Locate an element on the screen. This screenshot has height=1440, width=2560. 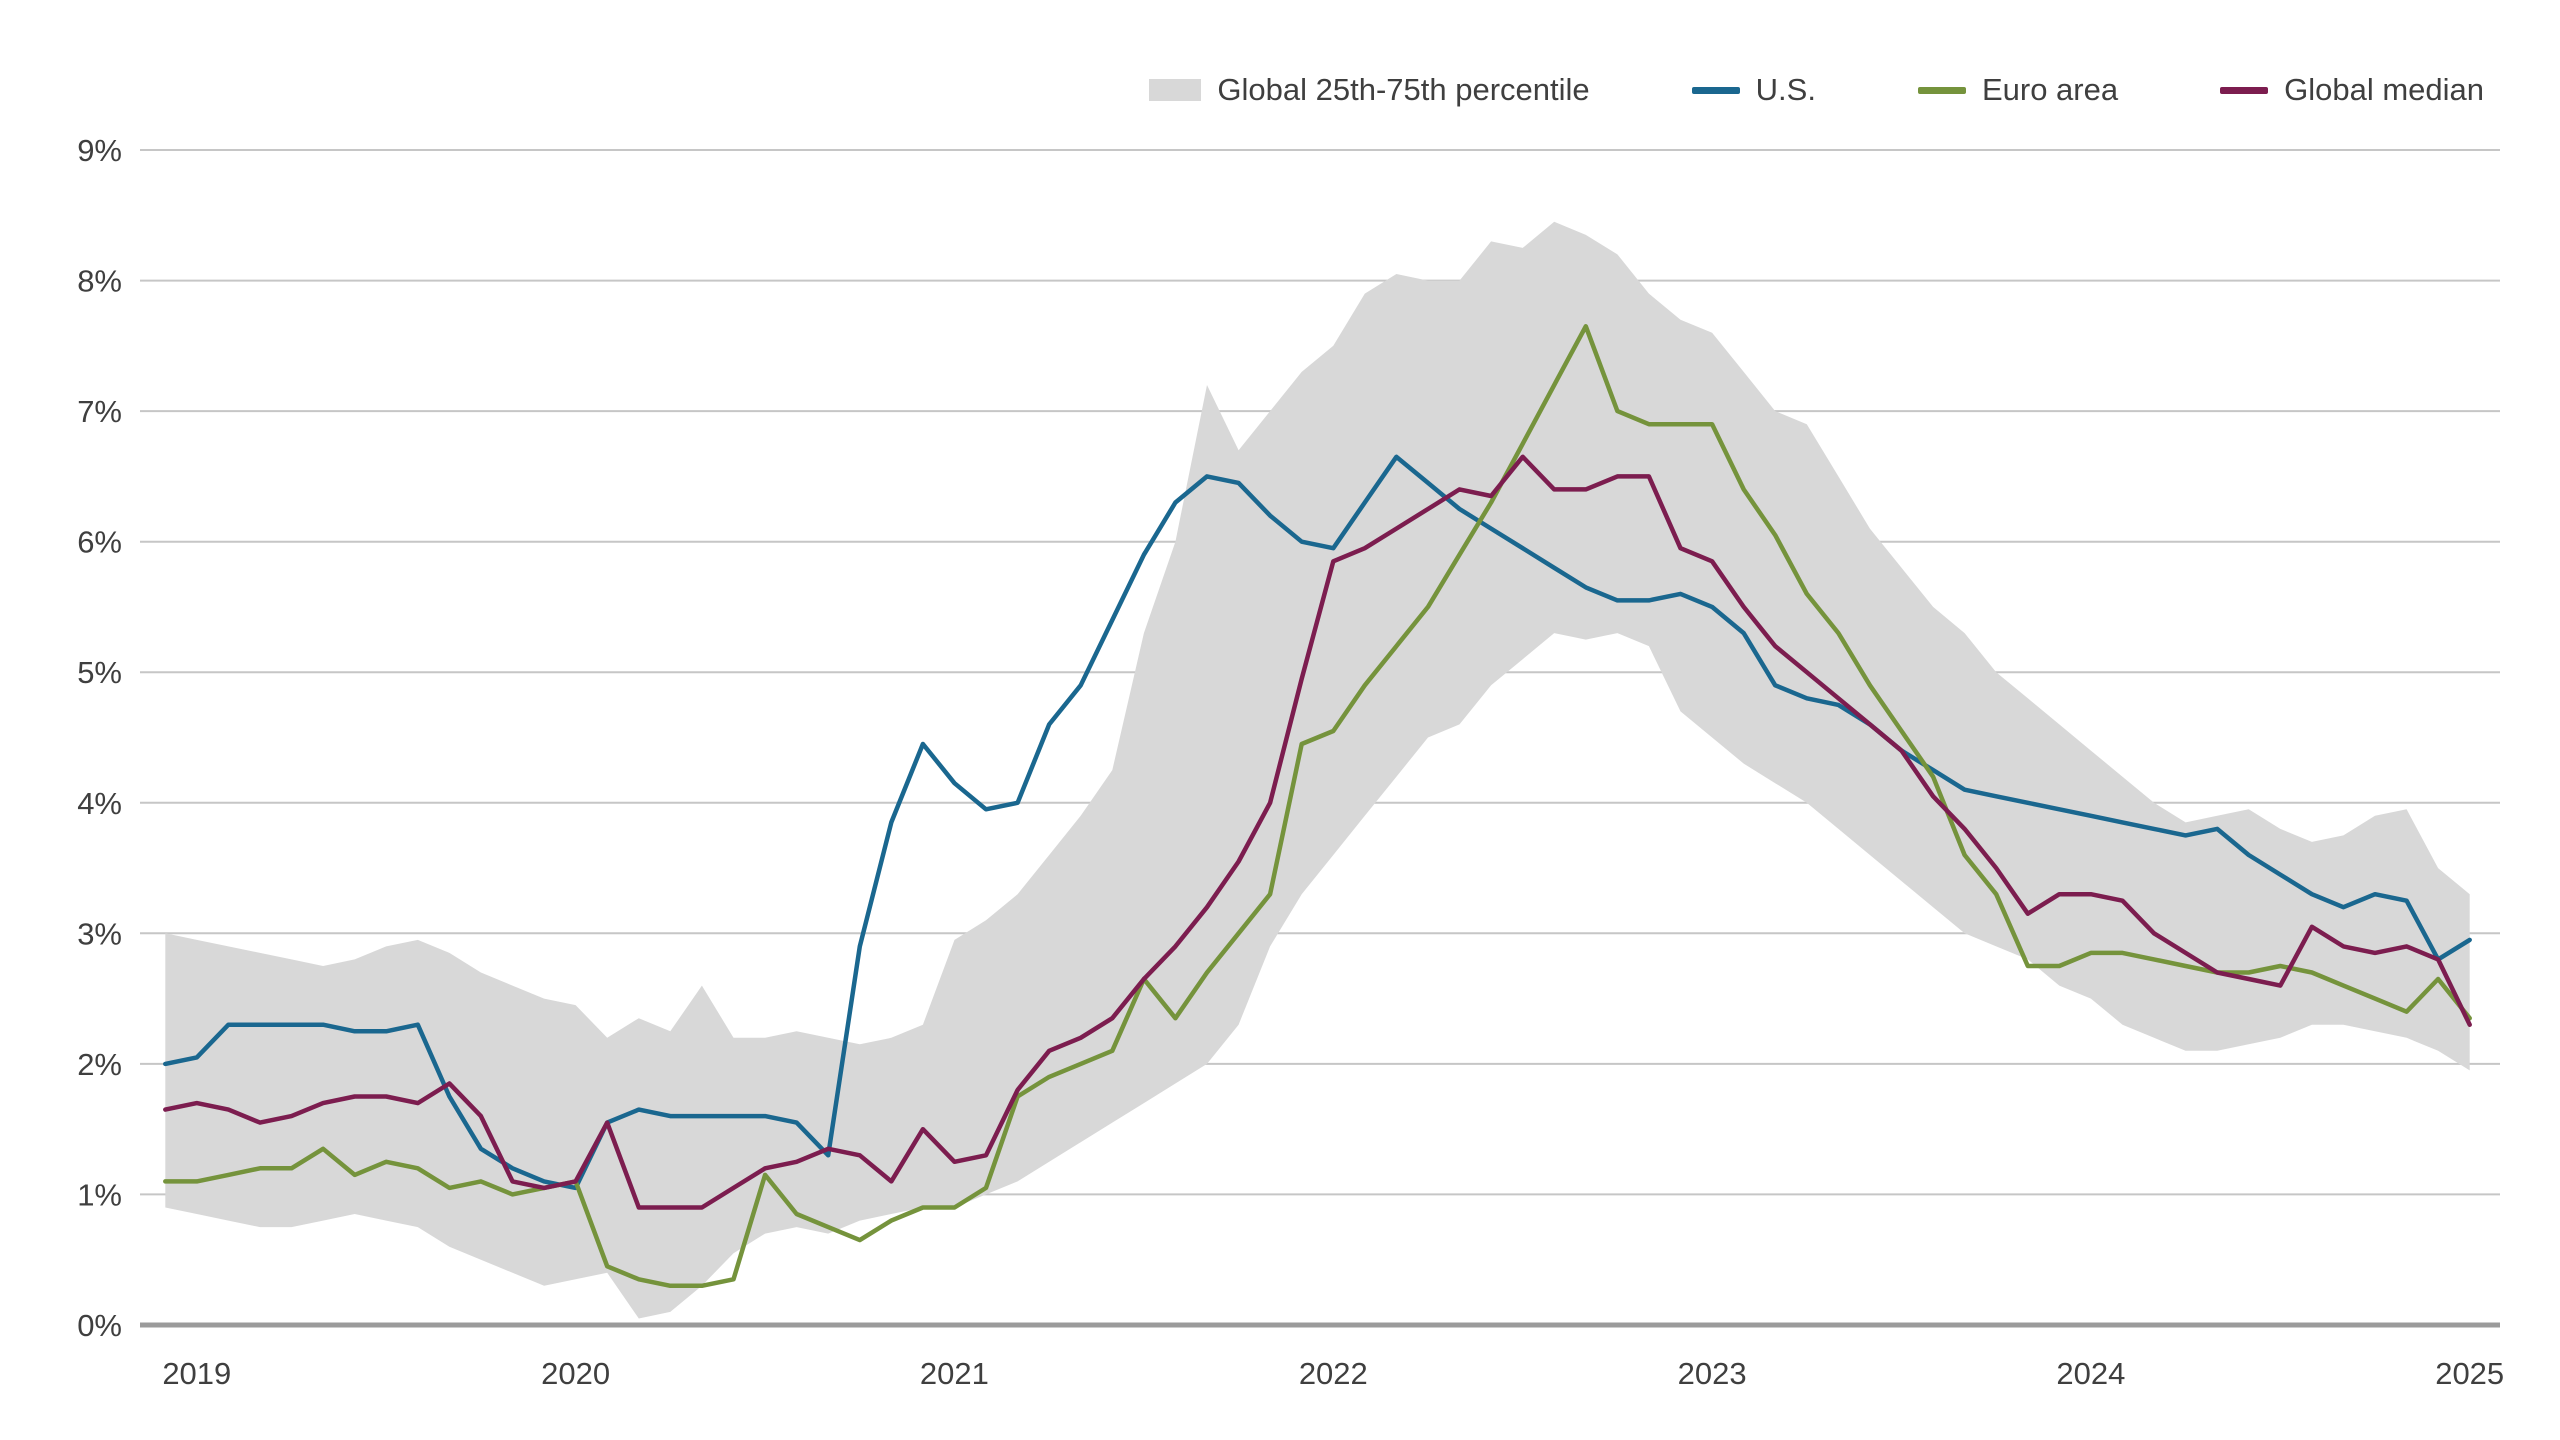
y-axis-label: 0% is located at coordinates (99, 1325).